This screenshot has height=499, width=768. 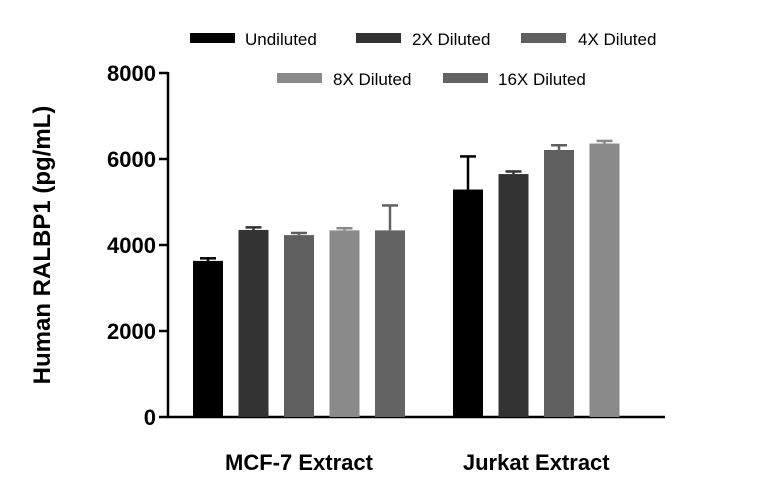 I want to click on x-tick-labels: MCF-7 Extract Jurkat Extract, so click(x=417, y=462).